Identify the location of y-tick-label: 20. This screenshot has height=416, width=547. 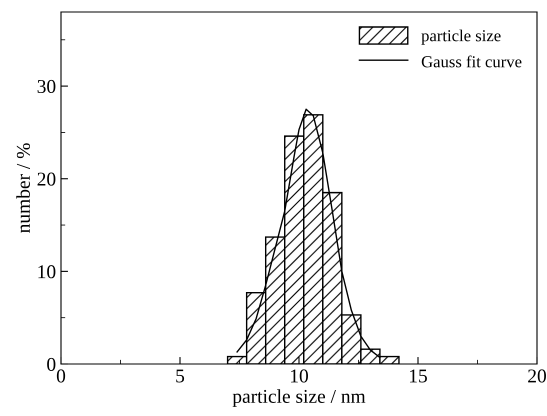
(47, 179).